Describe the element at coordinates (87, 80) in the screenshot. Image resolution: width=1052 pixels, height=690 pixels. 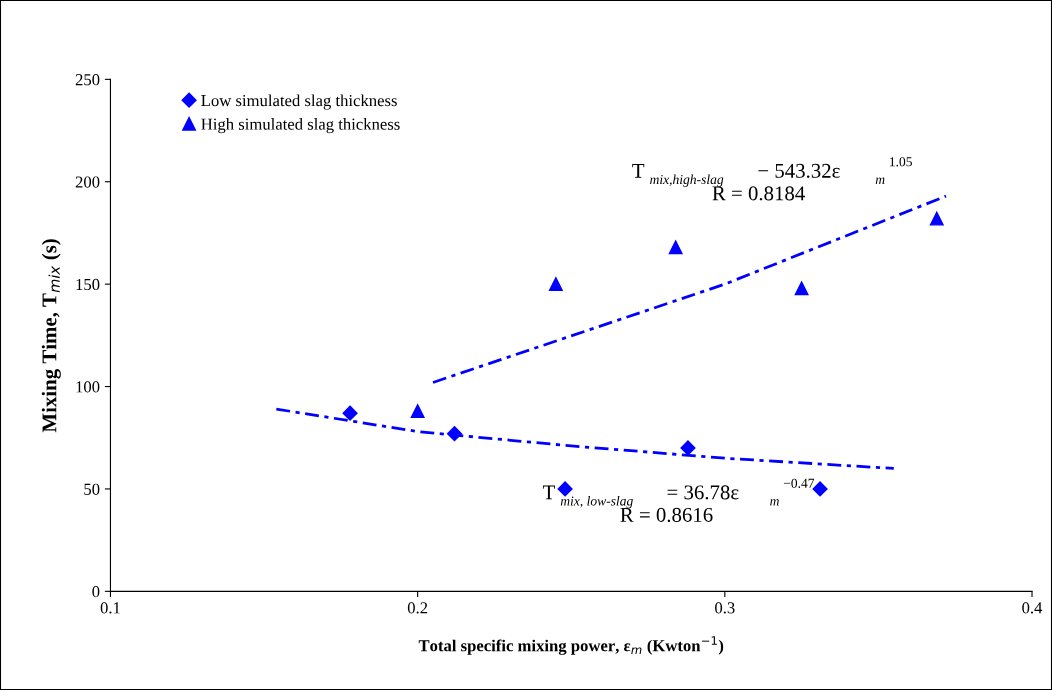
I see `y-tick-label: 250` at that location.